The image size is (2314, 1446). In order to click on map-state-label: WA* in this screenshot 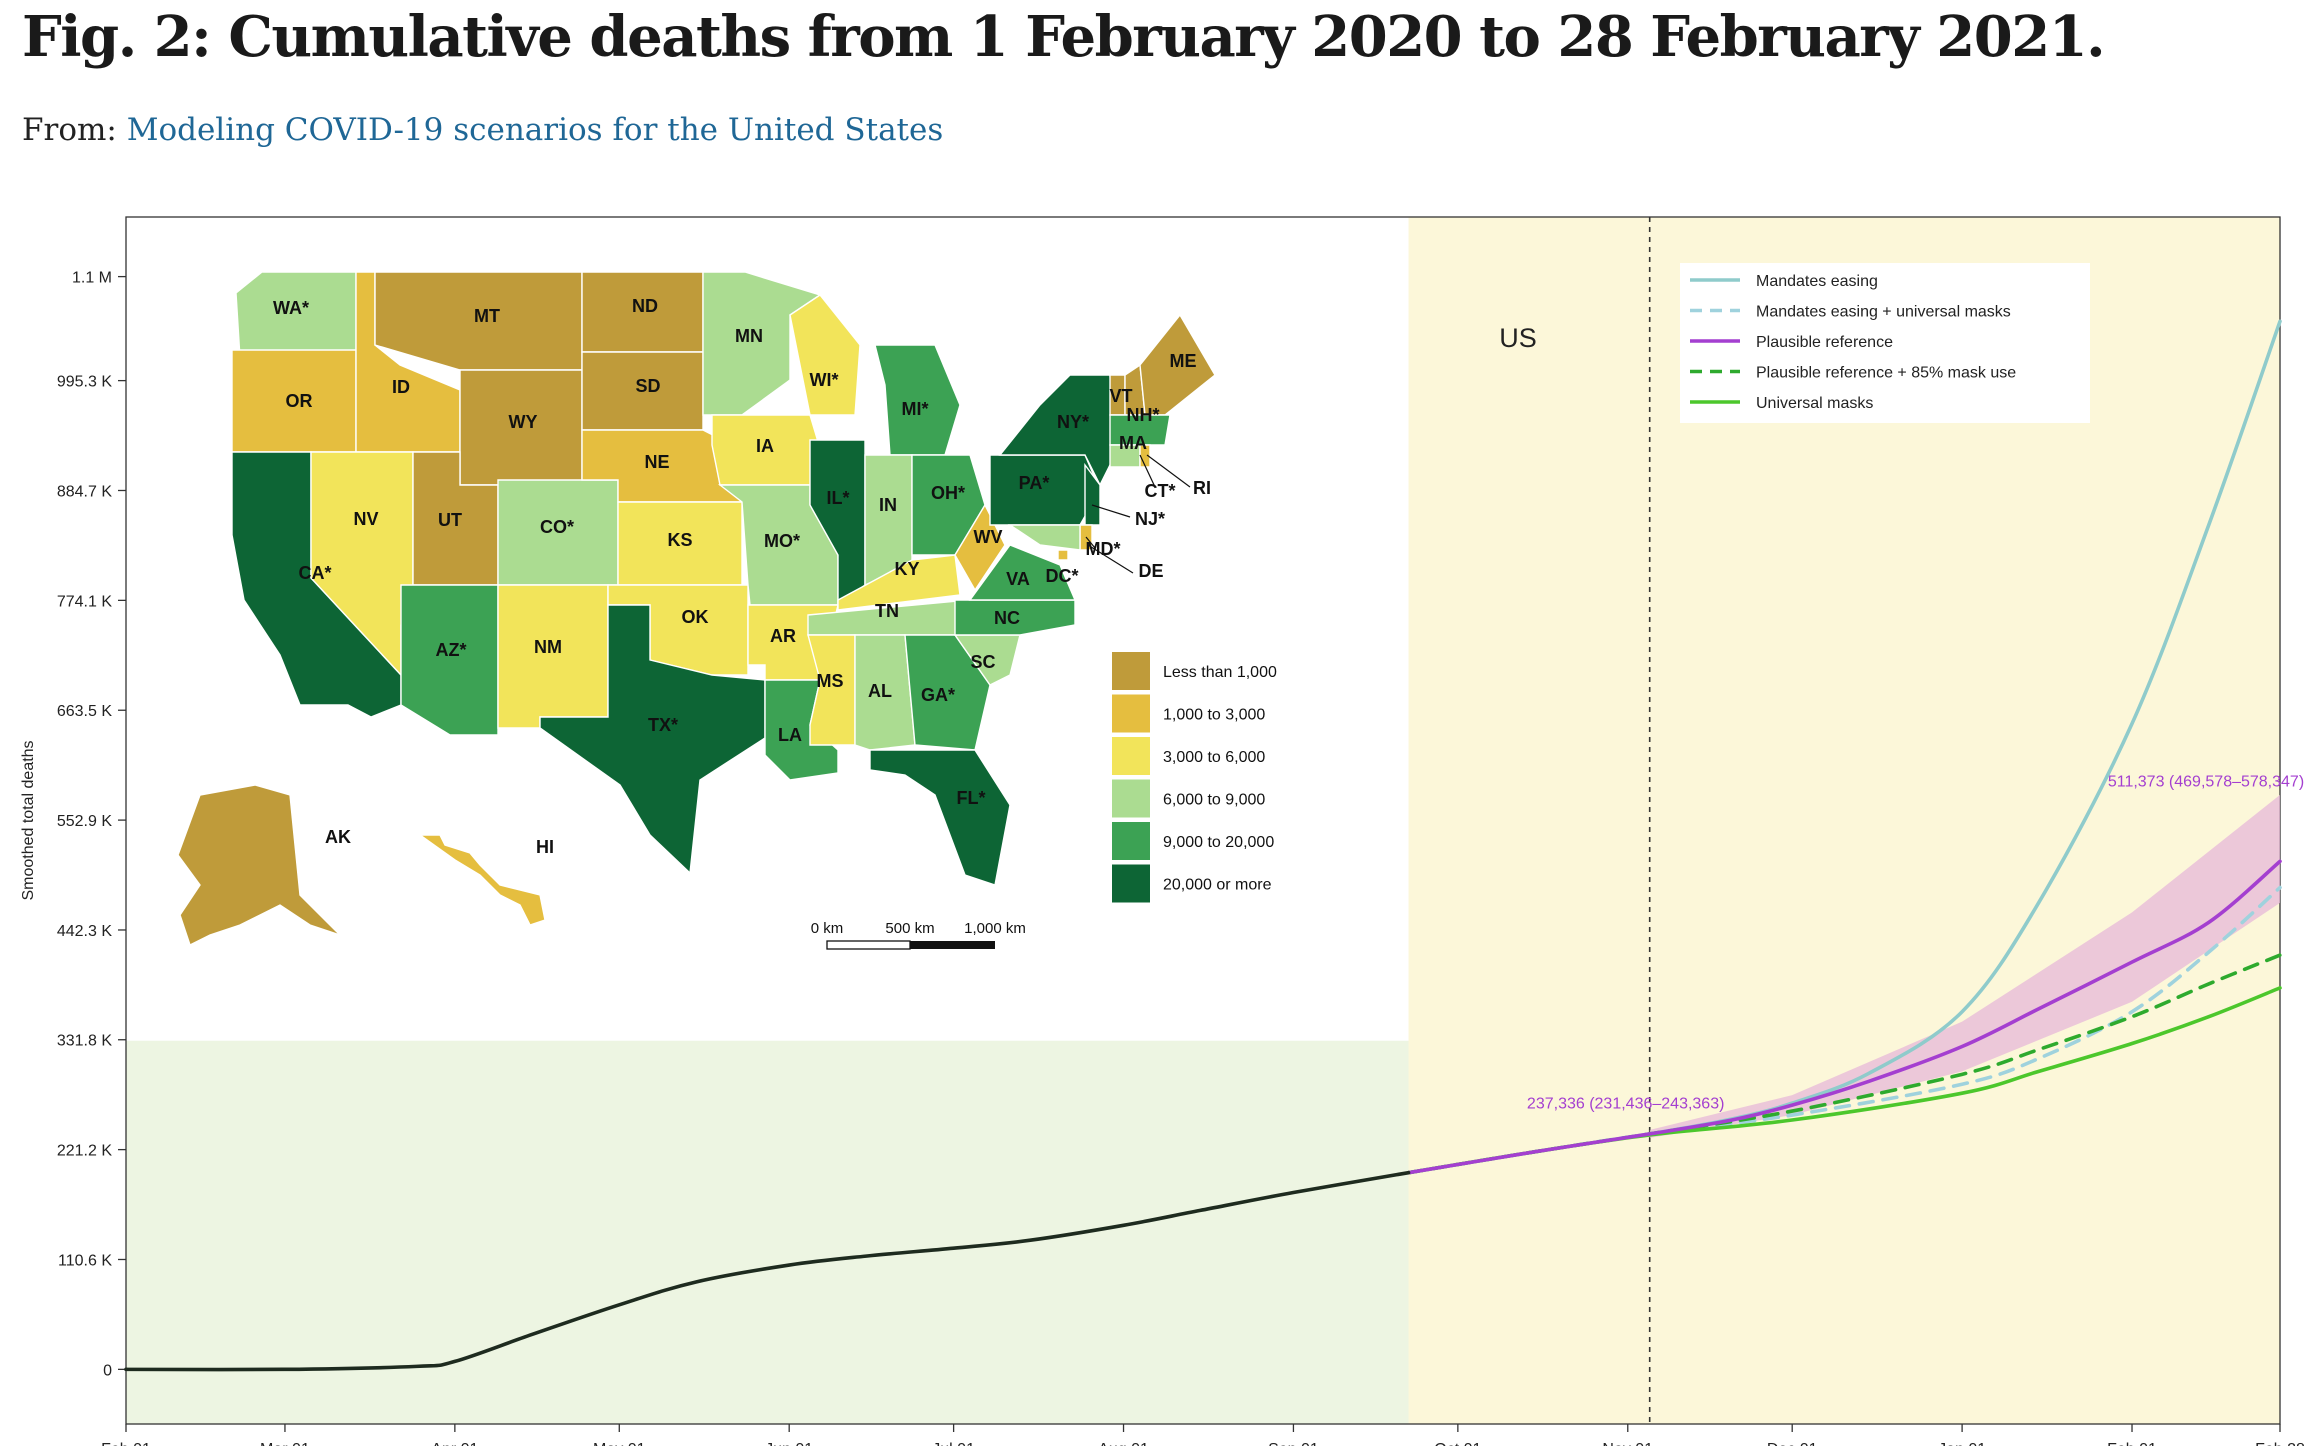, I will do `click(291, 308)`.